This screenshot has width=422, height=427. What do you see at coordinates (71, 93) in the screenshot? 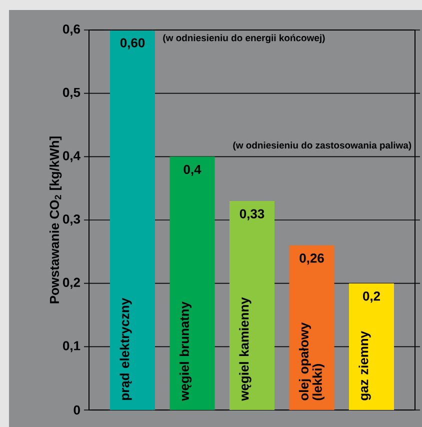
I see `y-tick-label: 0,5` at bounding box center [71, 93].